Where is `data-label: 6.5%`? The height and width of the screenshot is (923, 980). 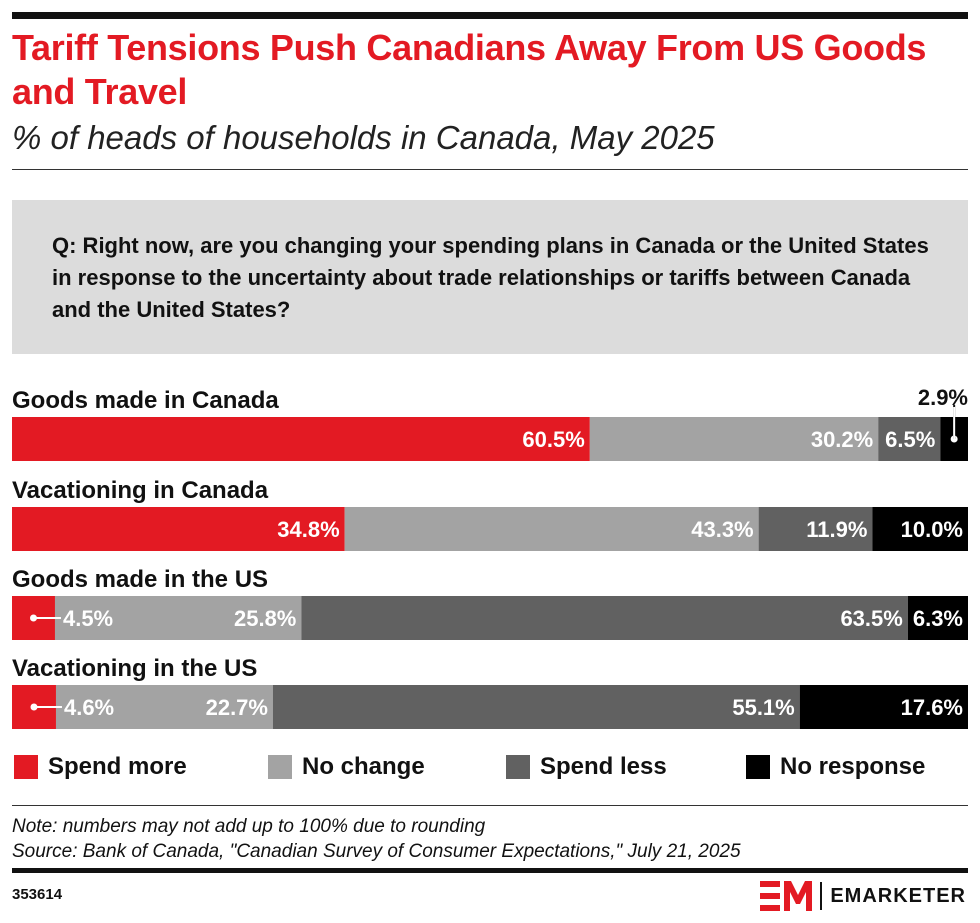
data-label: 6.5% is located at coordinates (910, 439).